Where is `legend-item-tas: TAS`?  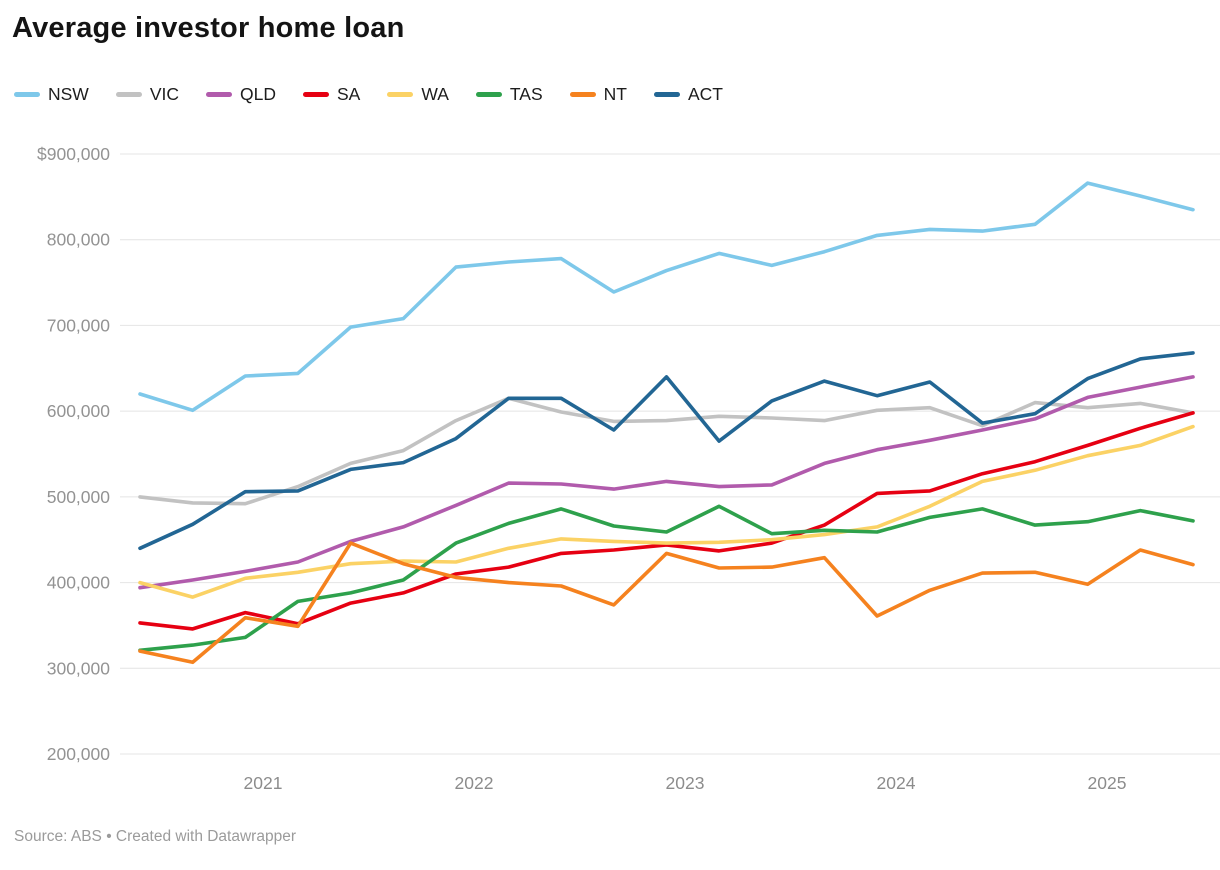
legend-item-tas: TAS is located at coordinates (509, 94).